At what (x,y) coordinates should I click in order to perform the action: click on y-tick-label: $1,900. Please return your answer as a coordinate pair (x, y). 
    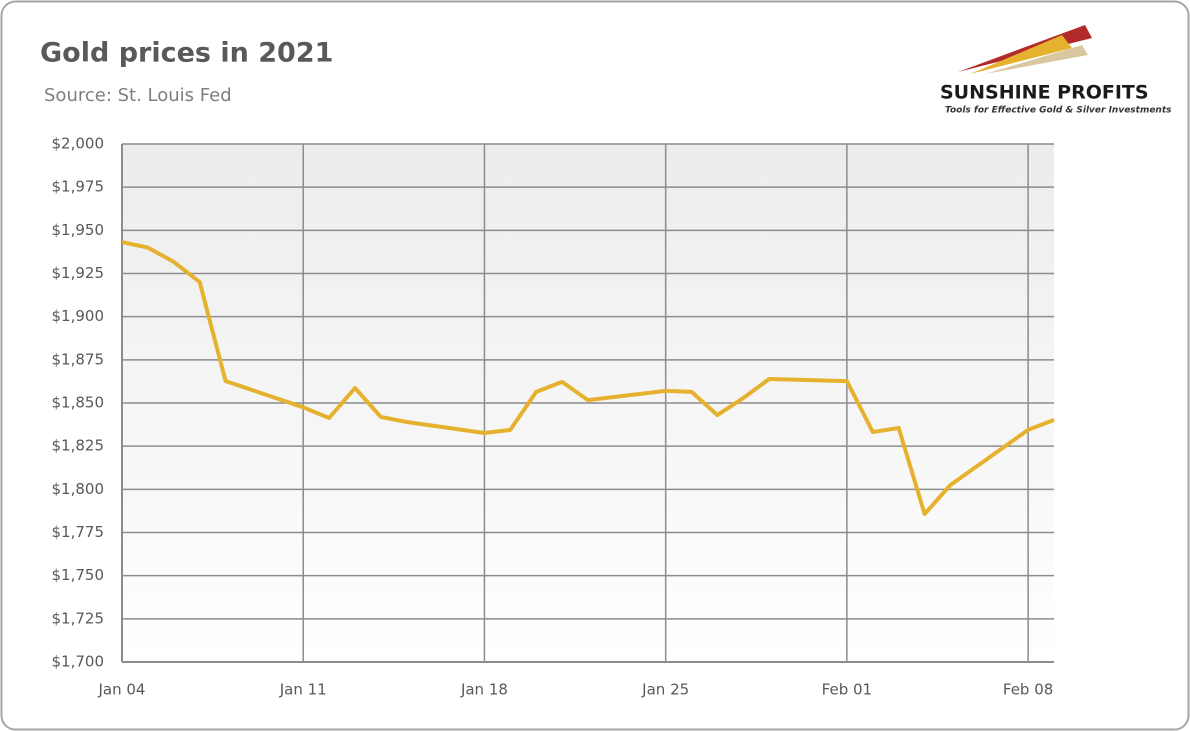
    Looking at the image, I should click on (78, 316).